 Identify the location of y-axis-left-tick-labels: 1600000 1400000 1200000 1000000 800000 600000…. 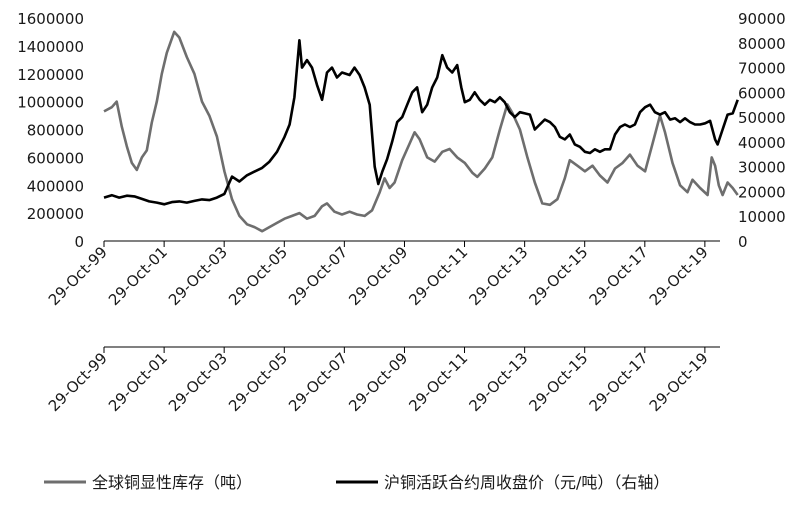
(50, 130).